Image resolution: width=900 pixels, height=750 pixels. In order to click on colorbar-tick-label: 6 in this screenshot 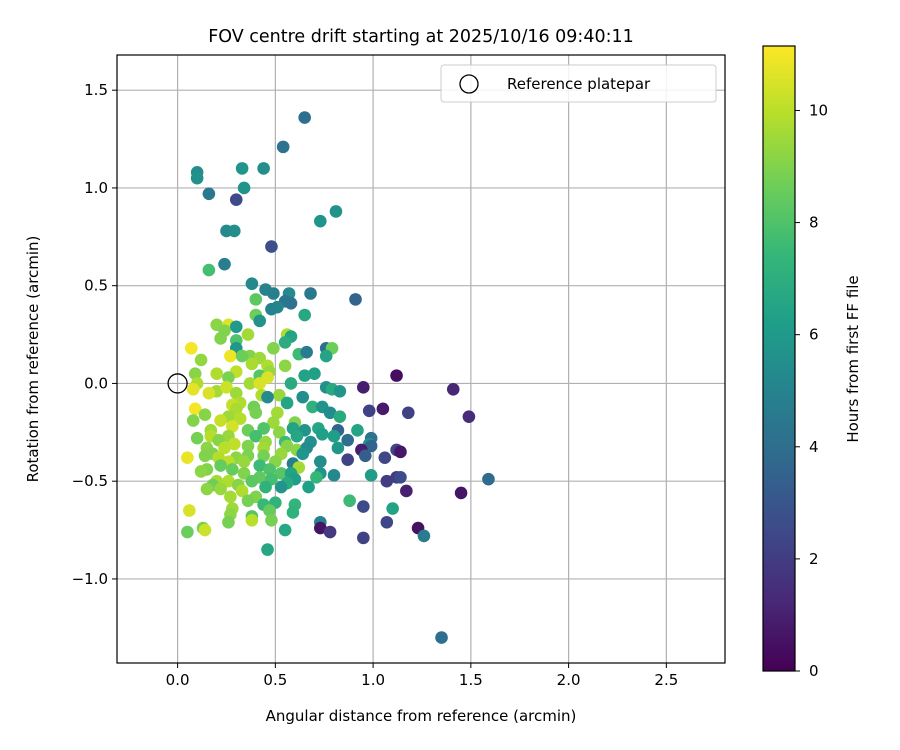, I will do `click(814, 335)`.